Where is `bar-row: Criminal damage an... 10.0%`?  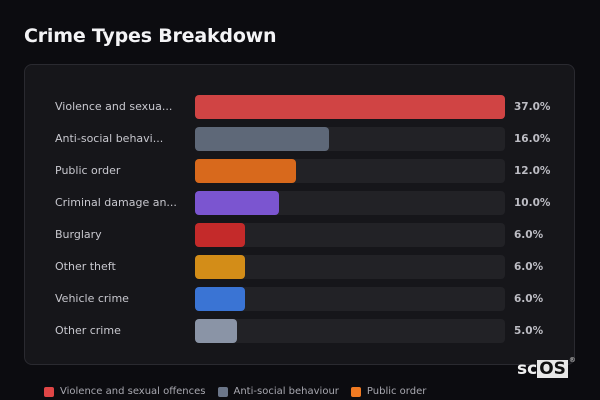 bar-row: Criminal damage an... 10.0% is located at coordinates (299, 203).